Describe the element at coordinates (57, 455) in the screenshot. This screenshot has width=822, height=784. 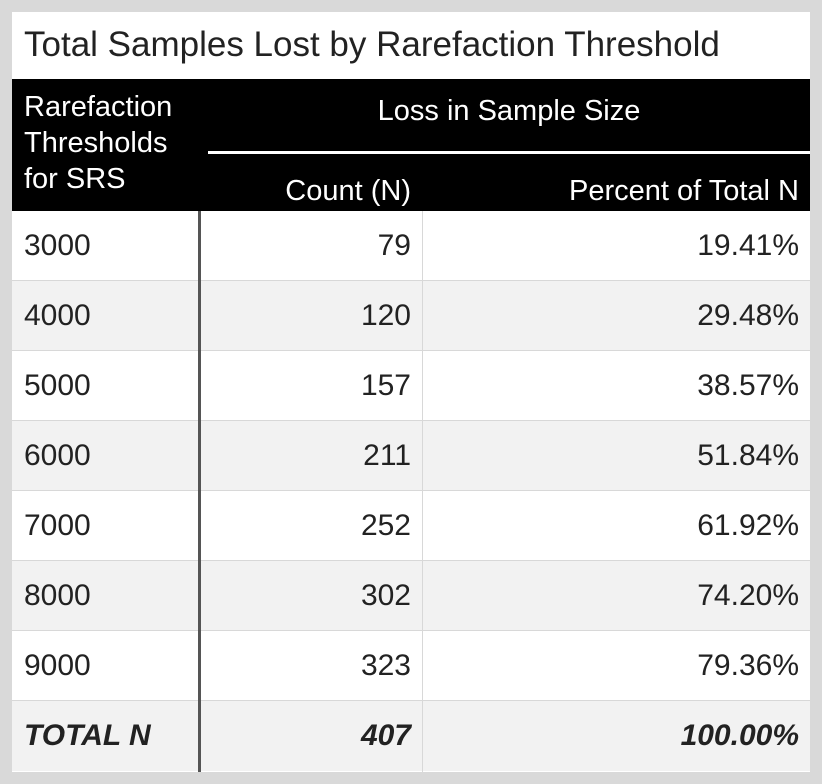
I see `threshold-cell: 6000` at that location.